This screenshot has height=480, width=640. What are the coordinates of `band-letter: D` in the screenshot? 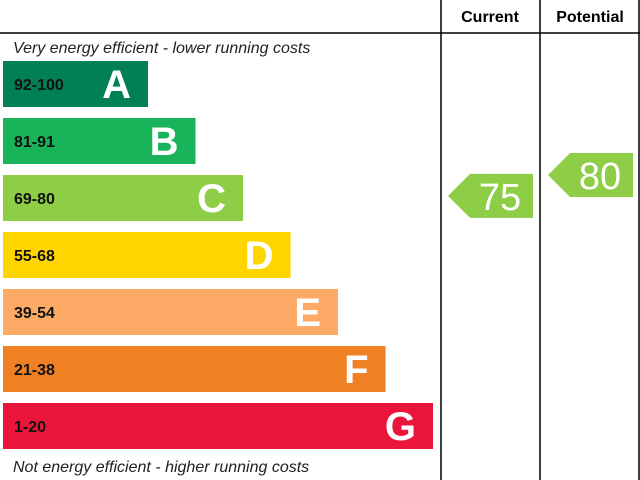 It's located at (259, 256).